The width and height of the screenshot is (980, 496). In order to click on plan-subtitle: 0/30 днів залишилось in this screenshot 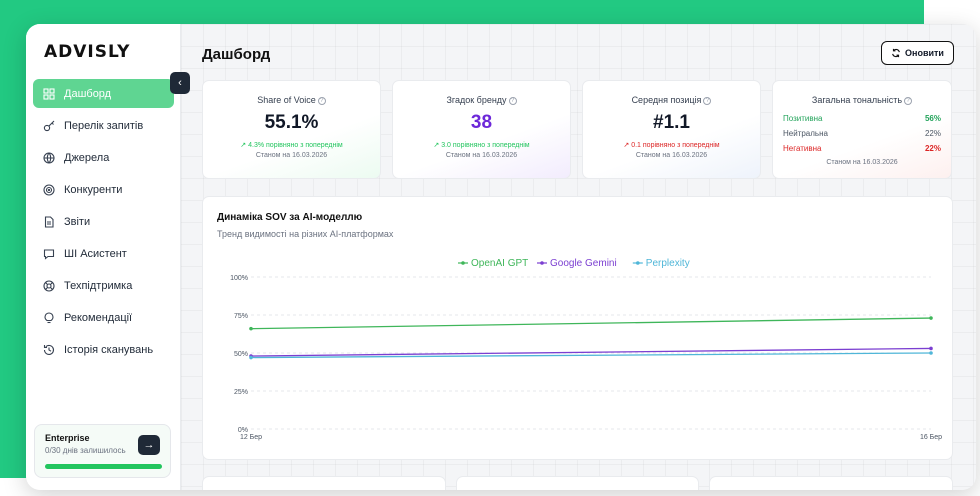, I will do `click(85, 450)`.